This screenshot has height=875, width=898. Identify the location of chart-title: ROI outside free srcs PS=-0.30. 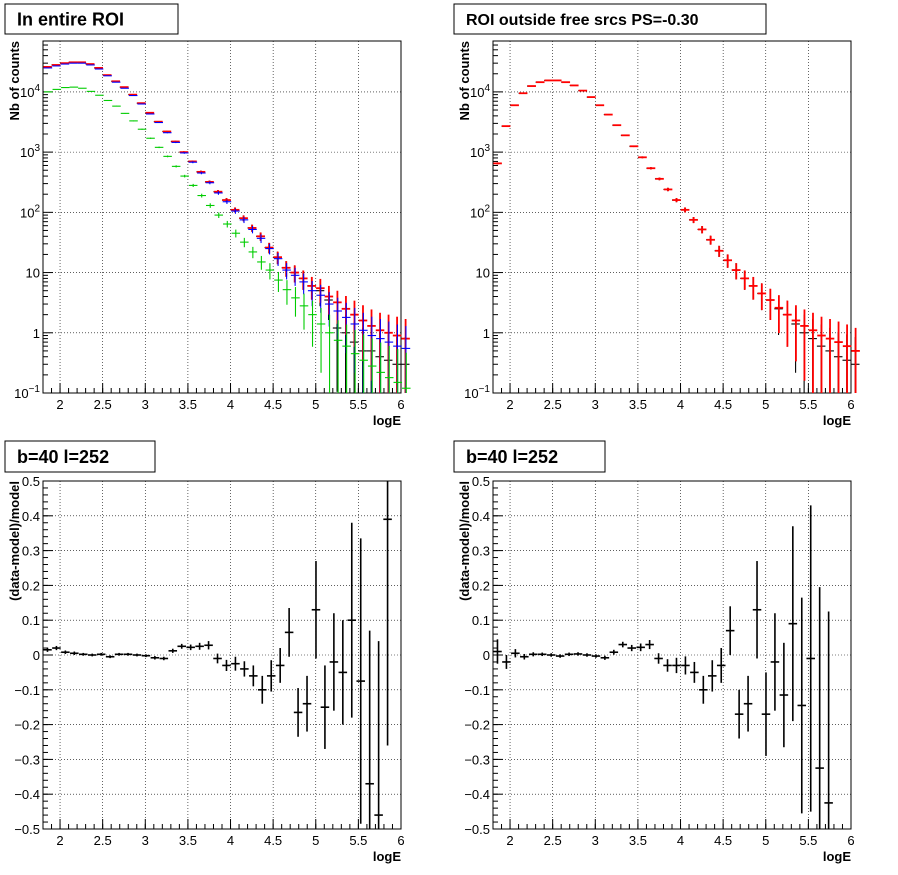
(582, 20).